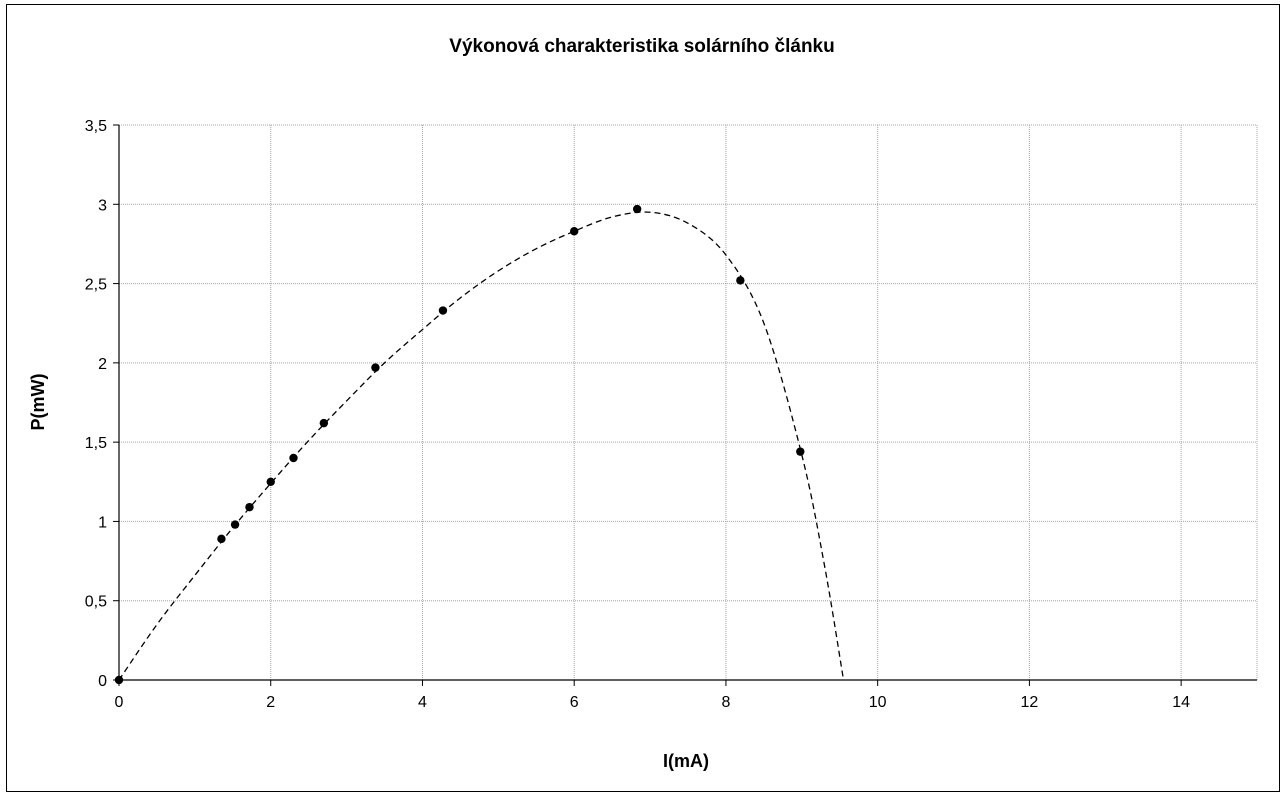 The height and width of the screenshot is (796, 1284). Describe the element at coordinates (38, 402) in the screenshot. I see `y-axis-title: P(mW)` at that location.